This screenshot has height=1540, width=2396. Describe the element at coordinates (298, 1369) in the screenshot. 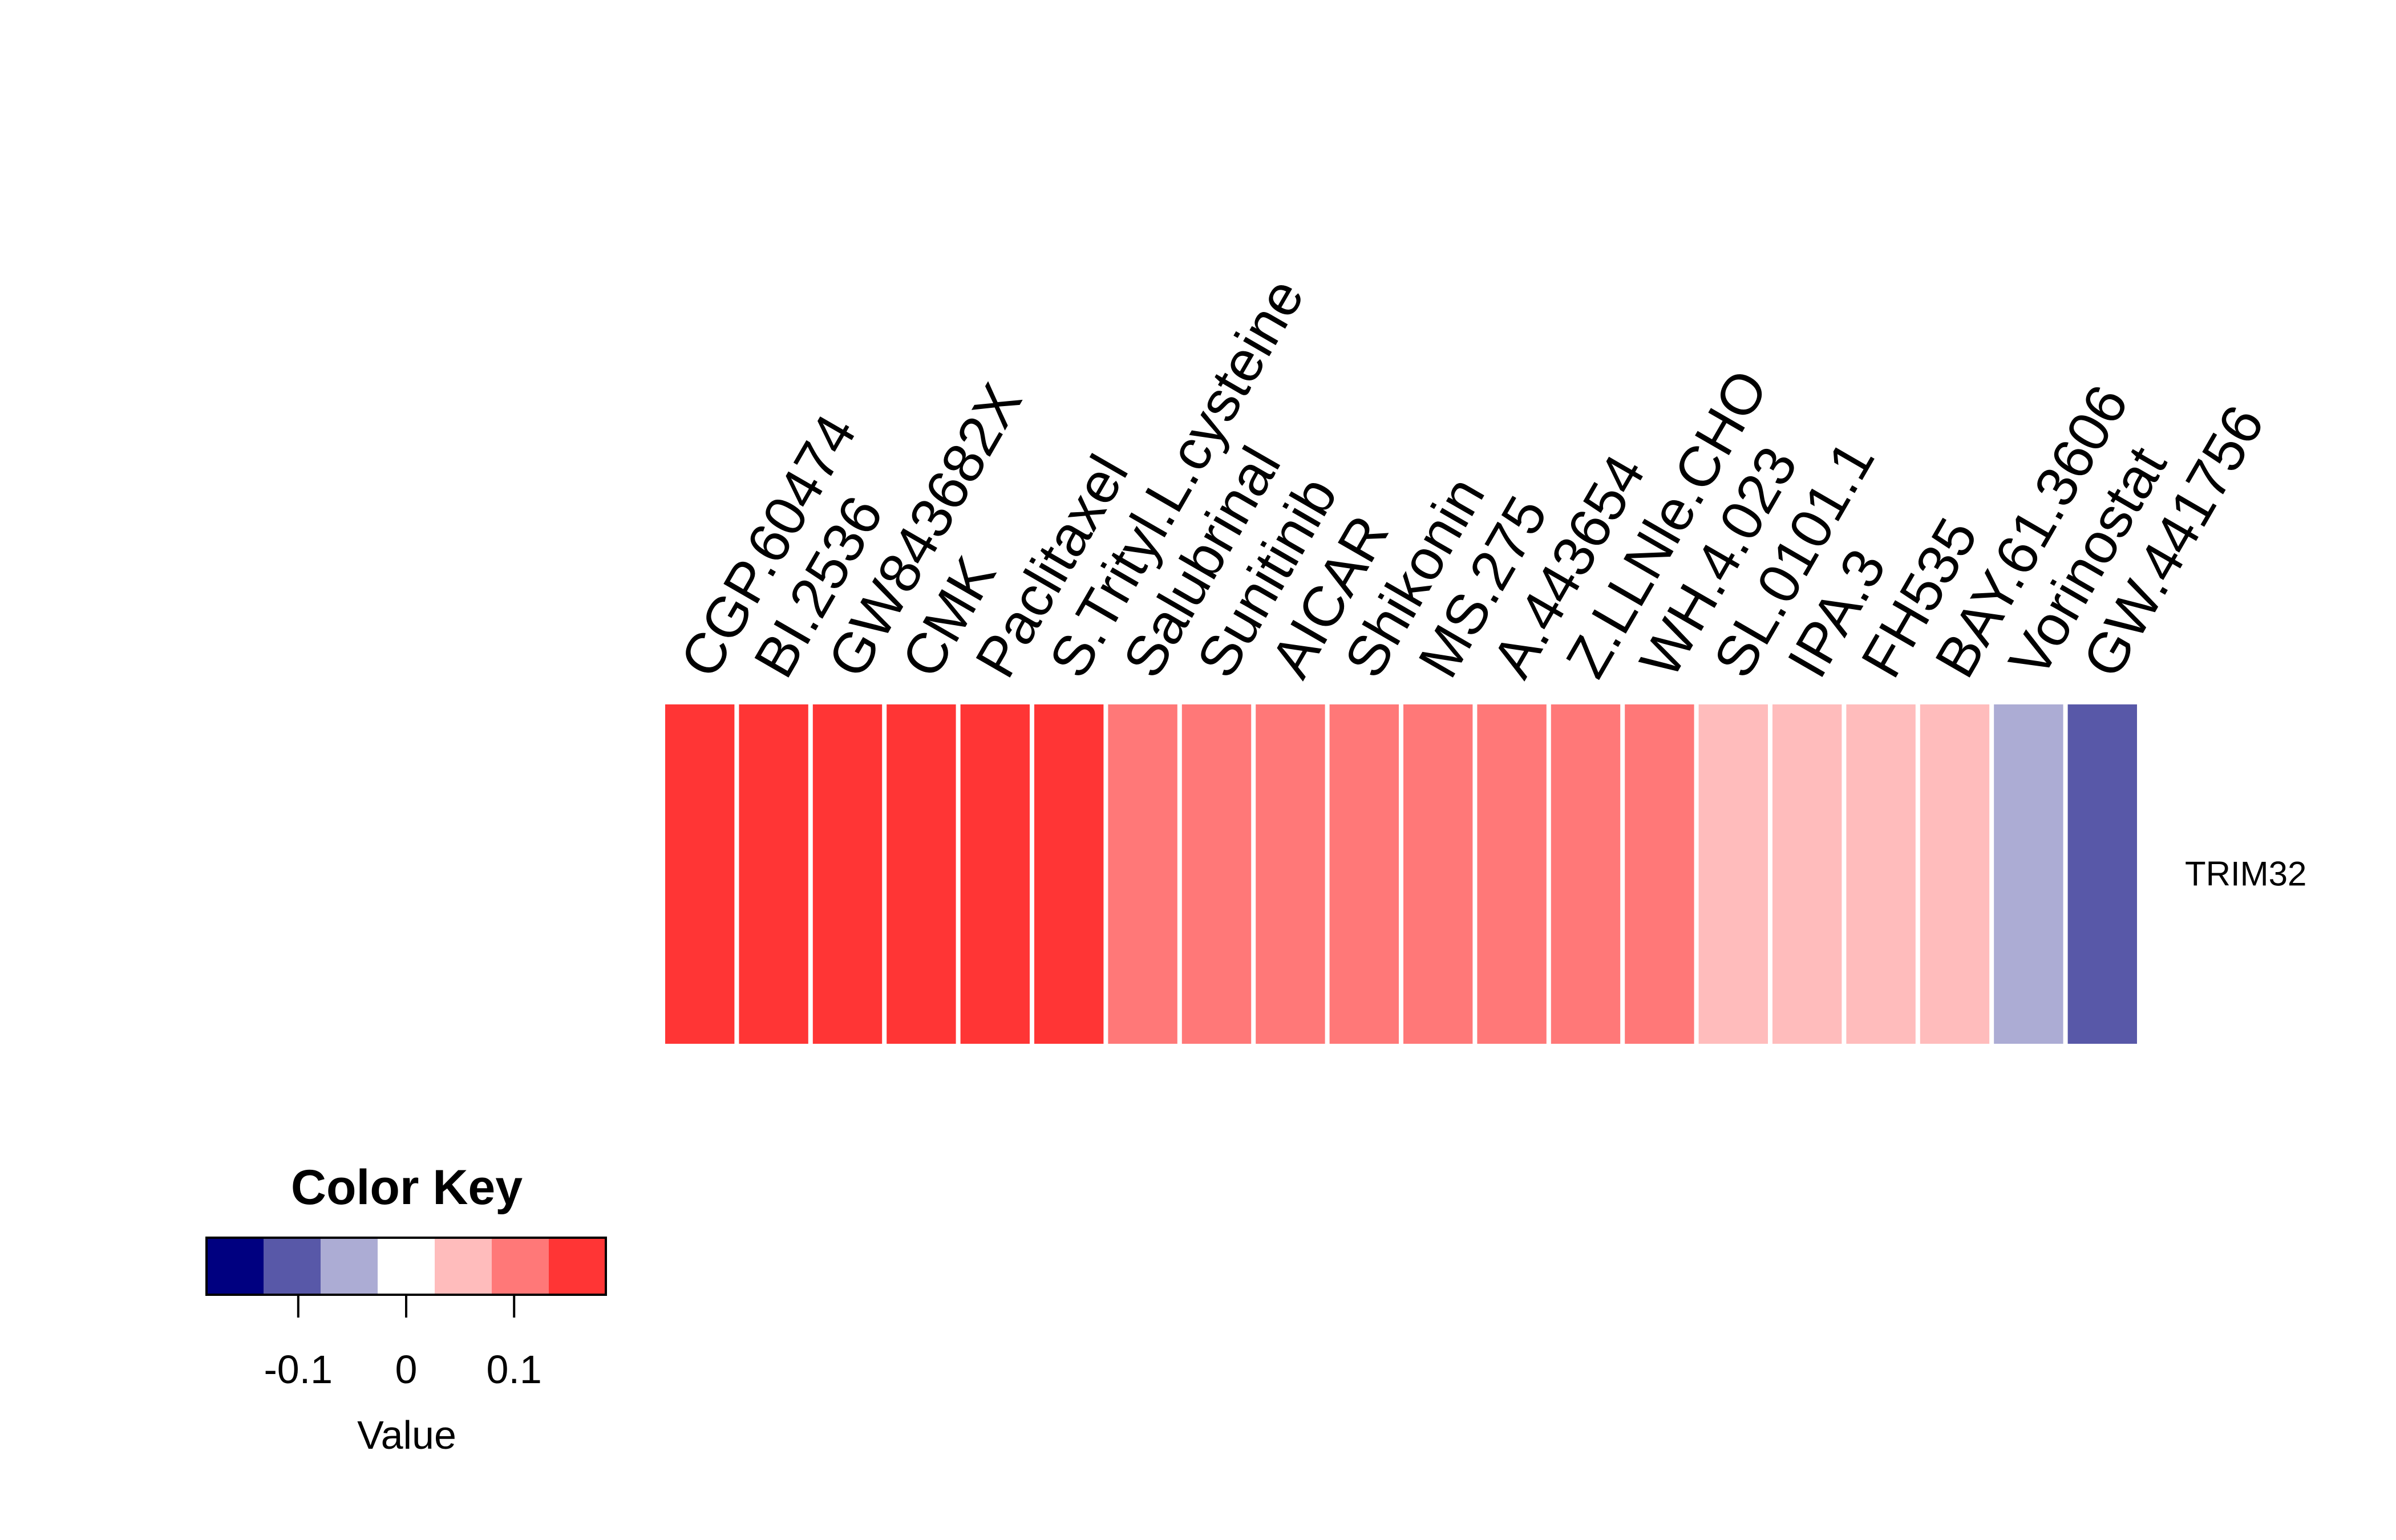

I see `color-key-tick-label: -0.1` at that location.